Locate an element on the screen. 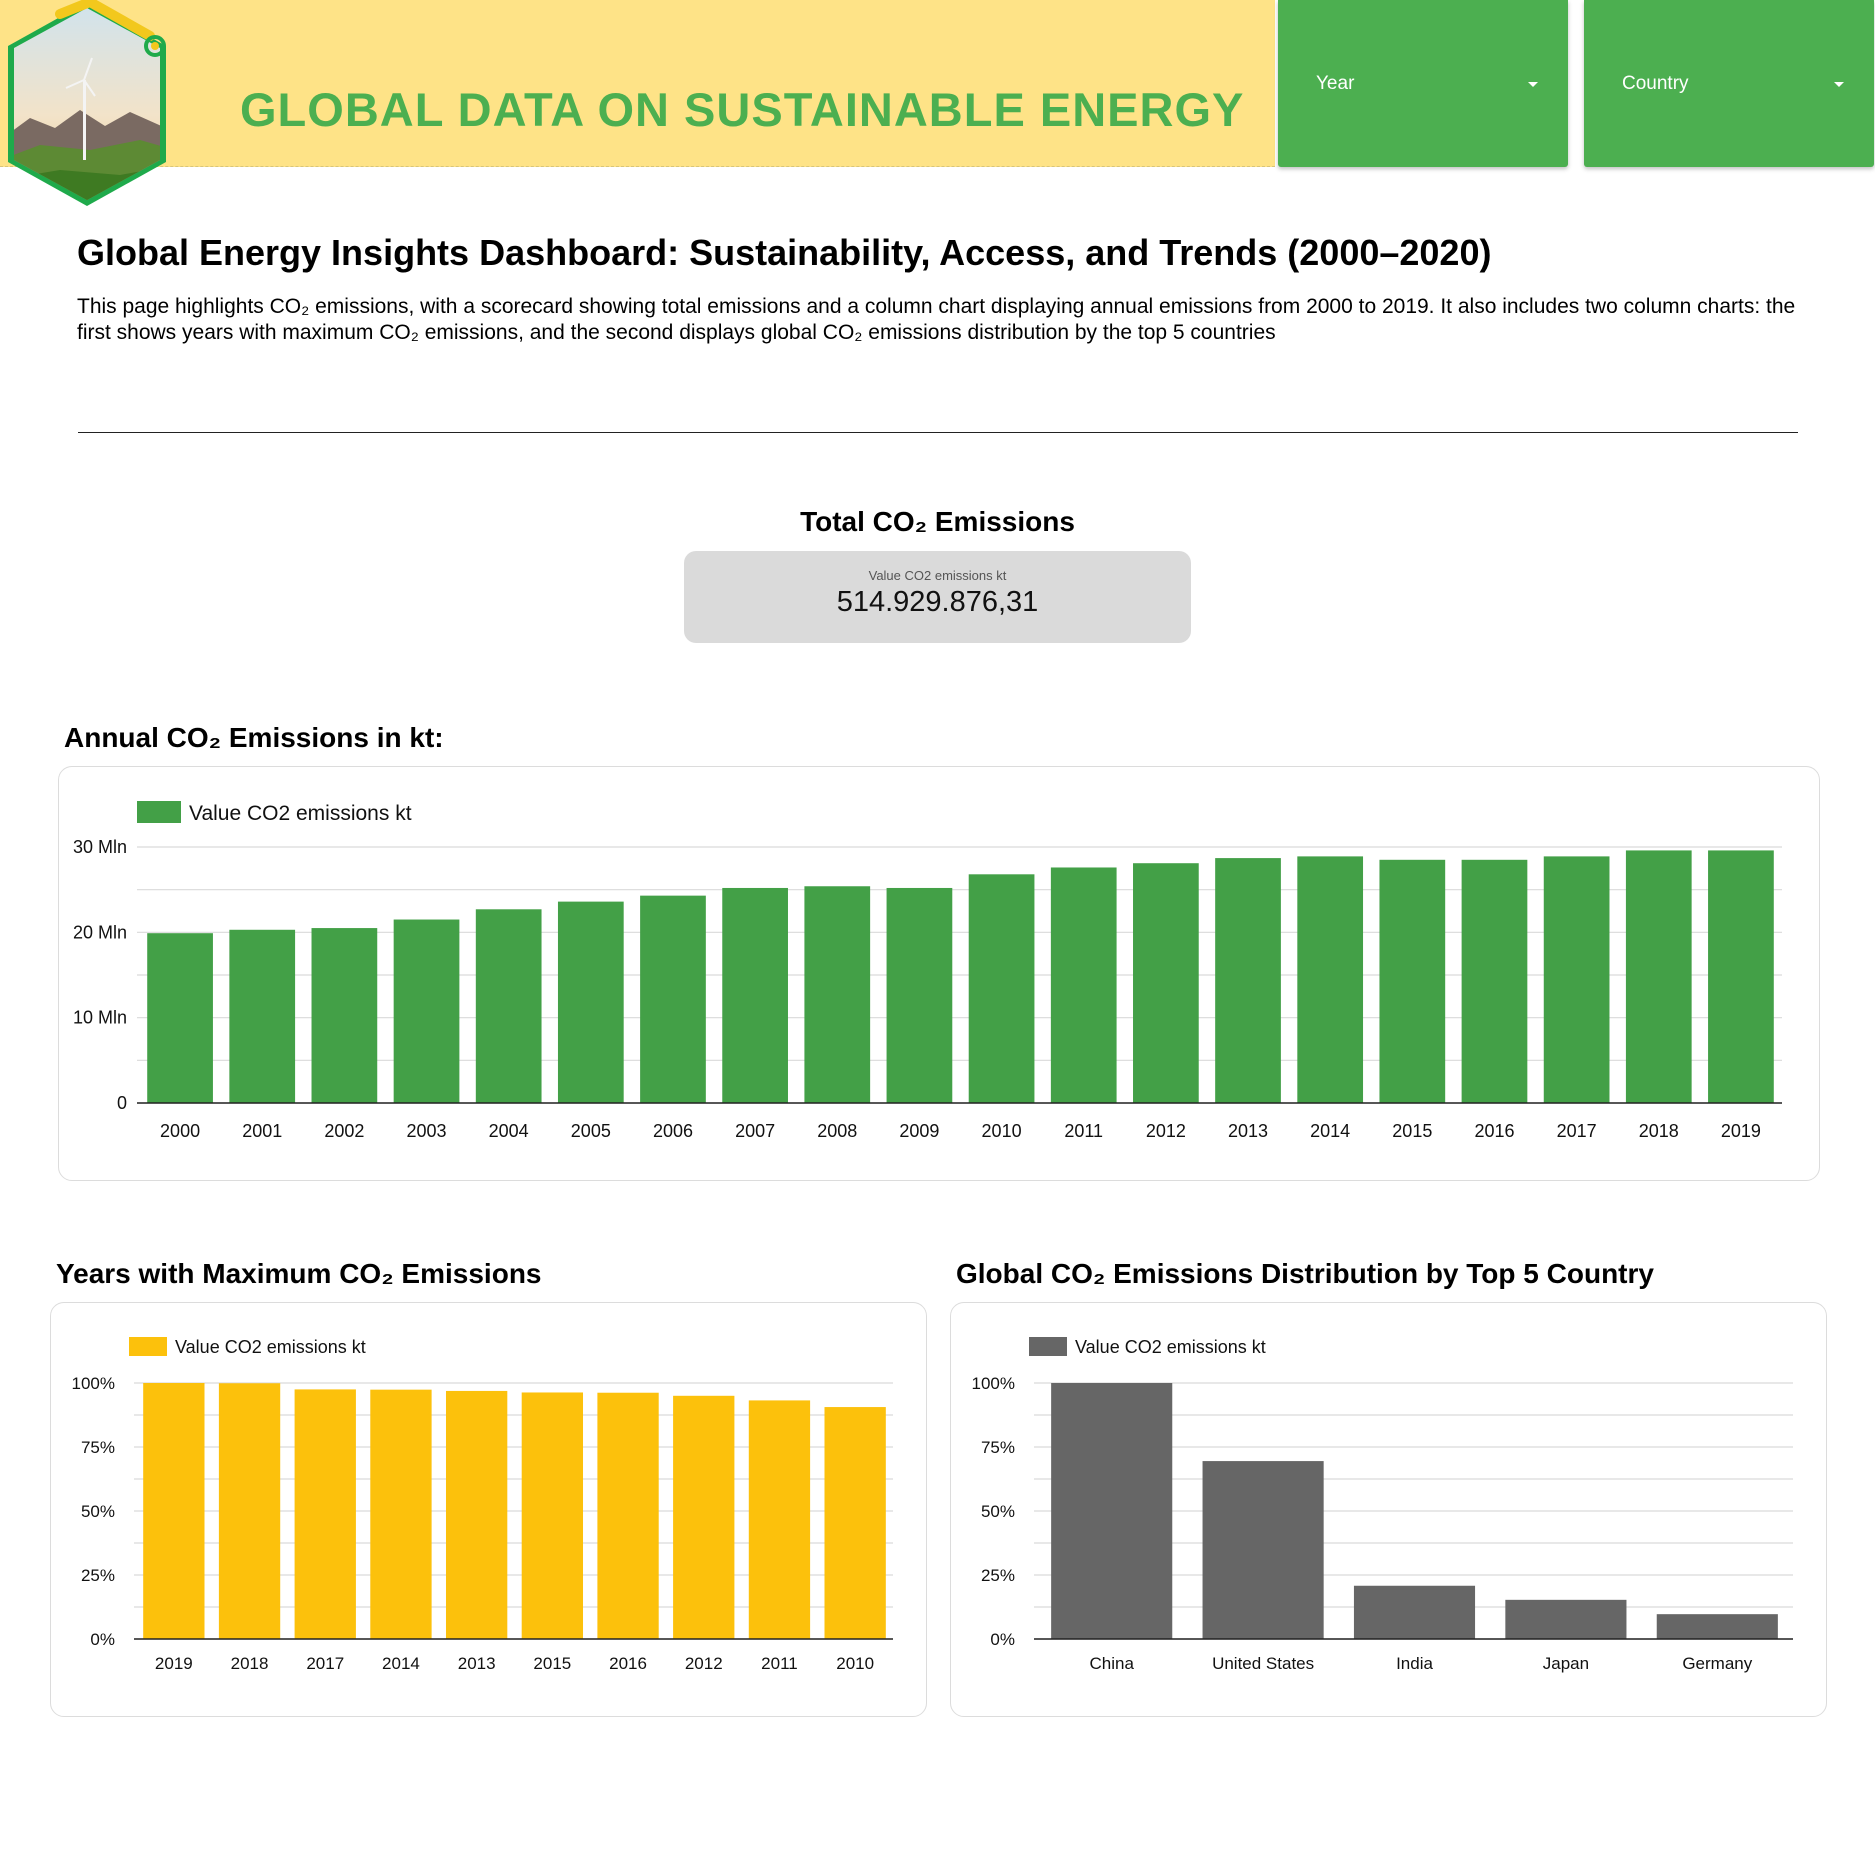  year-filter-dropdown: Year is located at coordinates (1423, 83).